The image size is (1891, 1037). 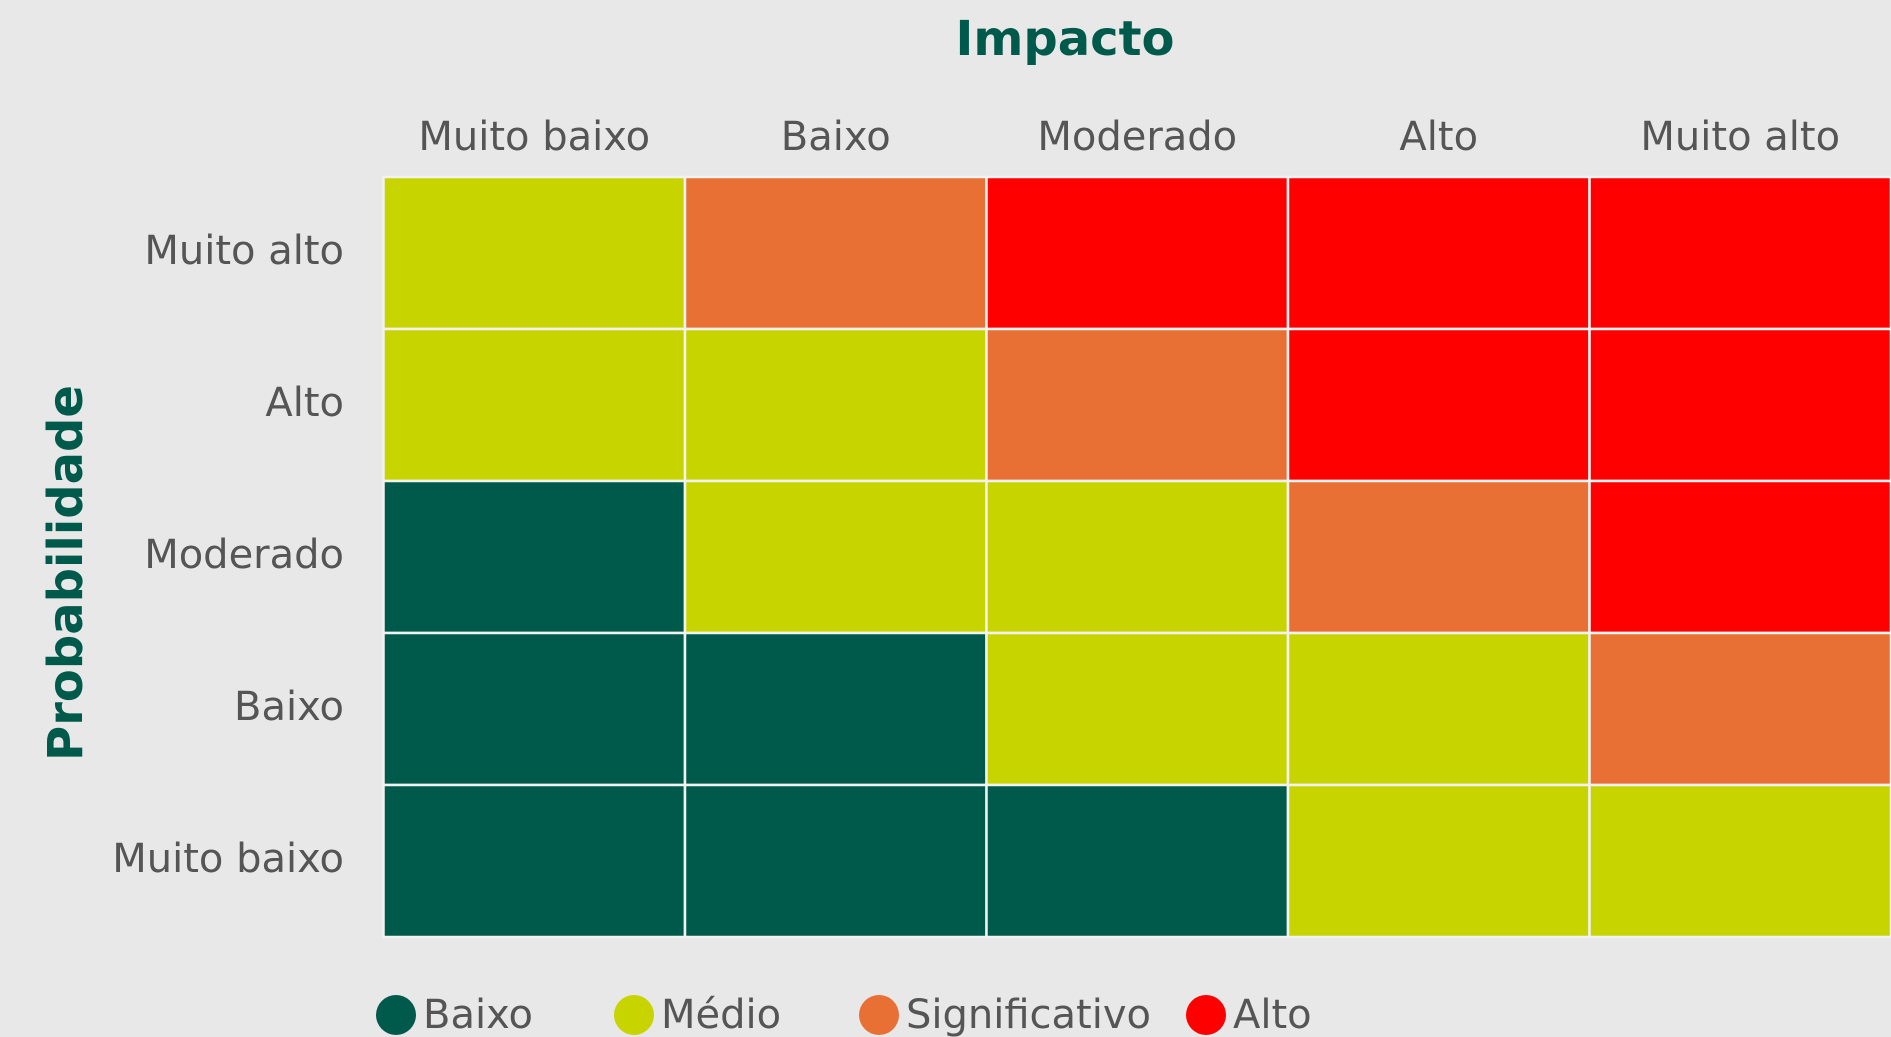 I want to click on row-label: Baixo, so click(x=289, y=707).